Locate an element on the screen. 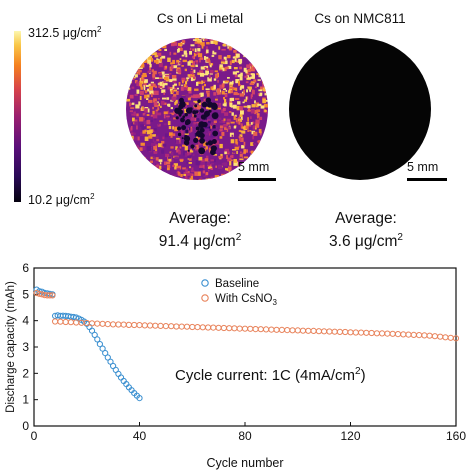 This screenshot has width=474, height=472. average-label-li-metal: Average: is located at coordinates (200, 218).